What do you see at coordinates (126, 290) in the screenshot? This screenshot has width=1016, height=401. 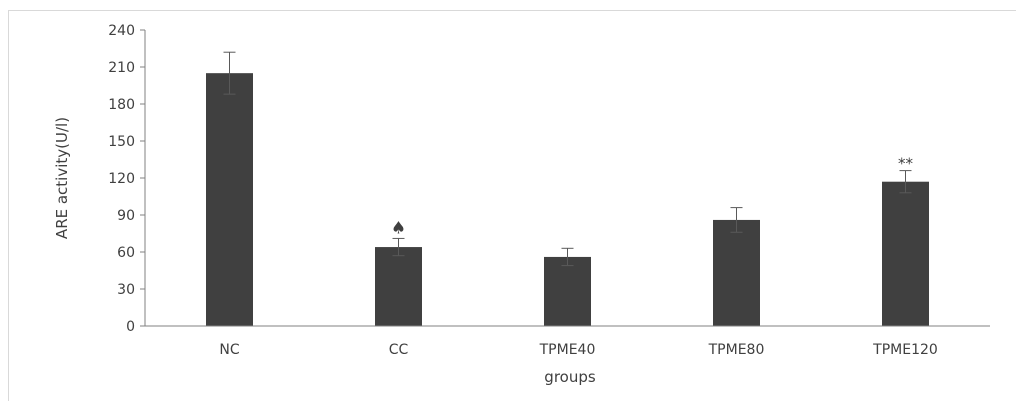 I see `y-tick-label: 30` at bounding box center [126, 290].